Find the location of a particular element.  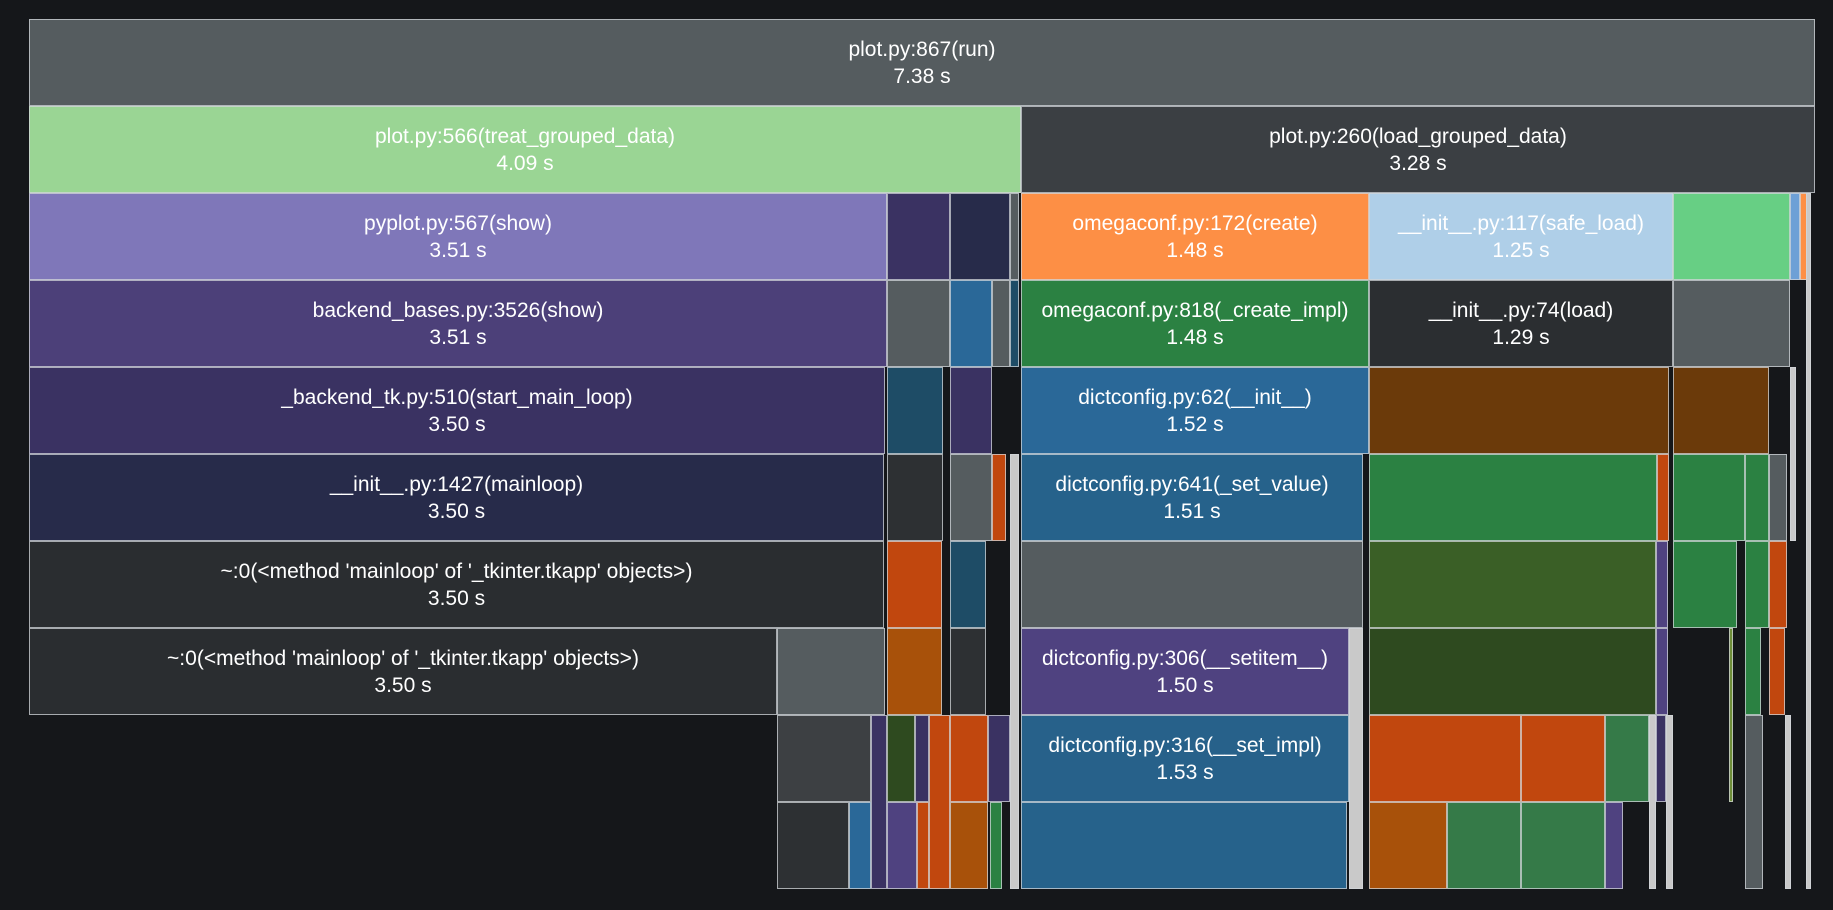

frame-omegaconf-create: omegaconf.py:172(create) 1.48 s is located at coordinates (1195, 236).